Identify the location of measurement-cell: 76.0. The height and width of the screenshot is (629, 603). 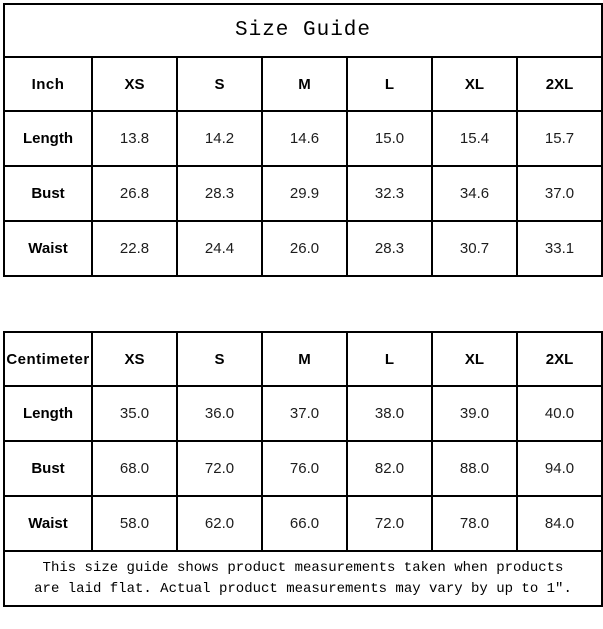
(304, 468).